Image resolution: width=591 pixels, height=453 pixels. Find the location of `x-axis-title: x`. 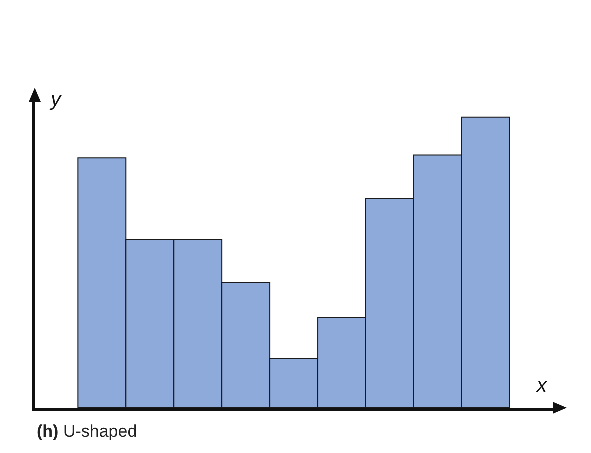

x-axis-title: x is located at coordinates (542, 386).